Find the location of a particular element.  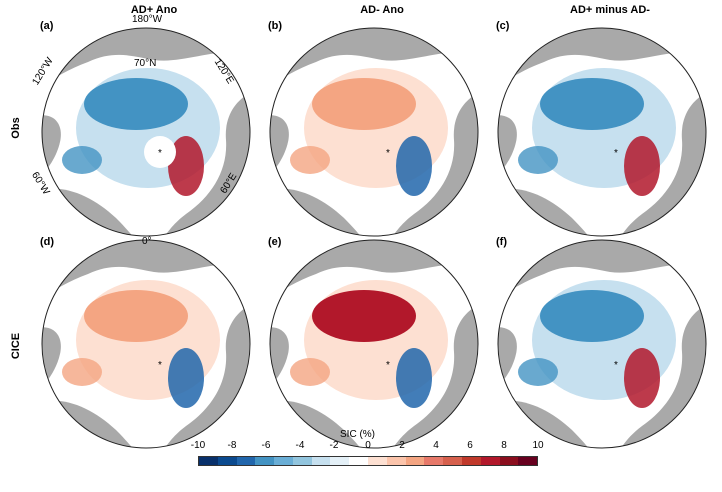

colorbar is located at coordinates (368, 461).